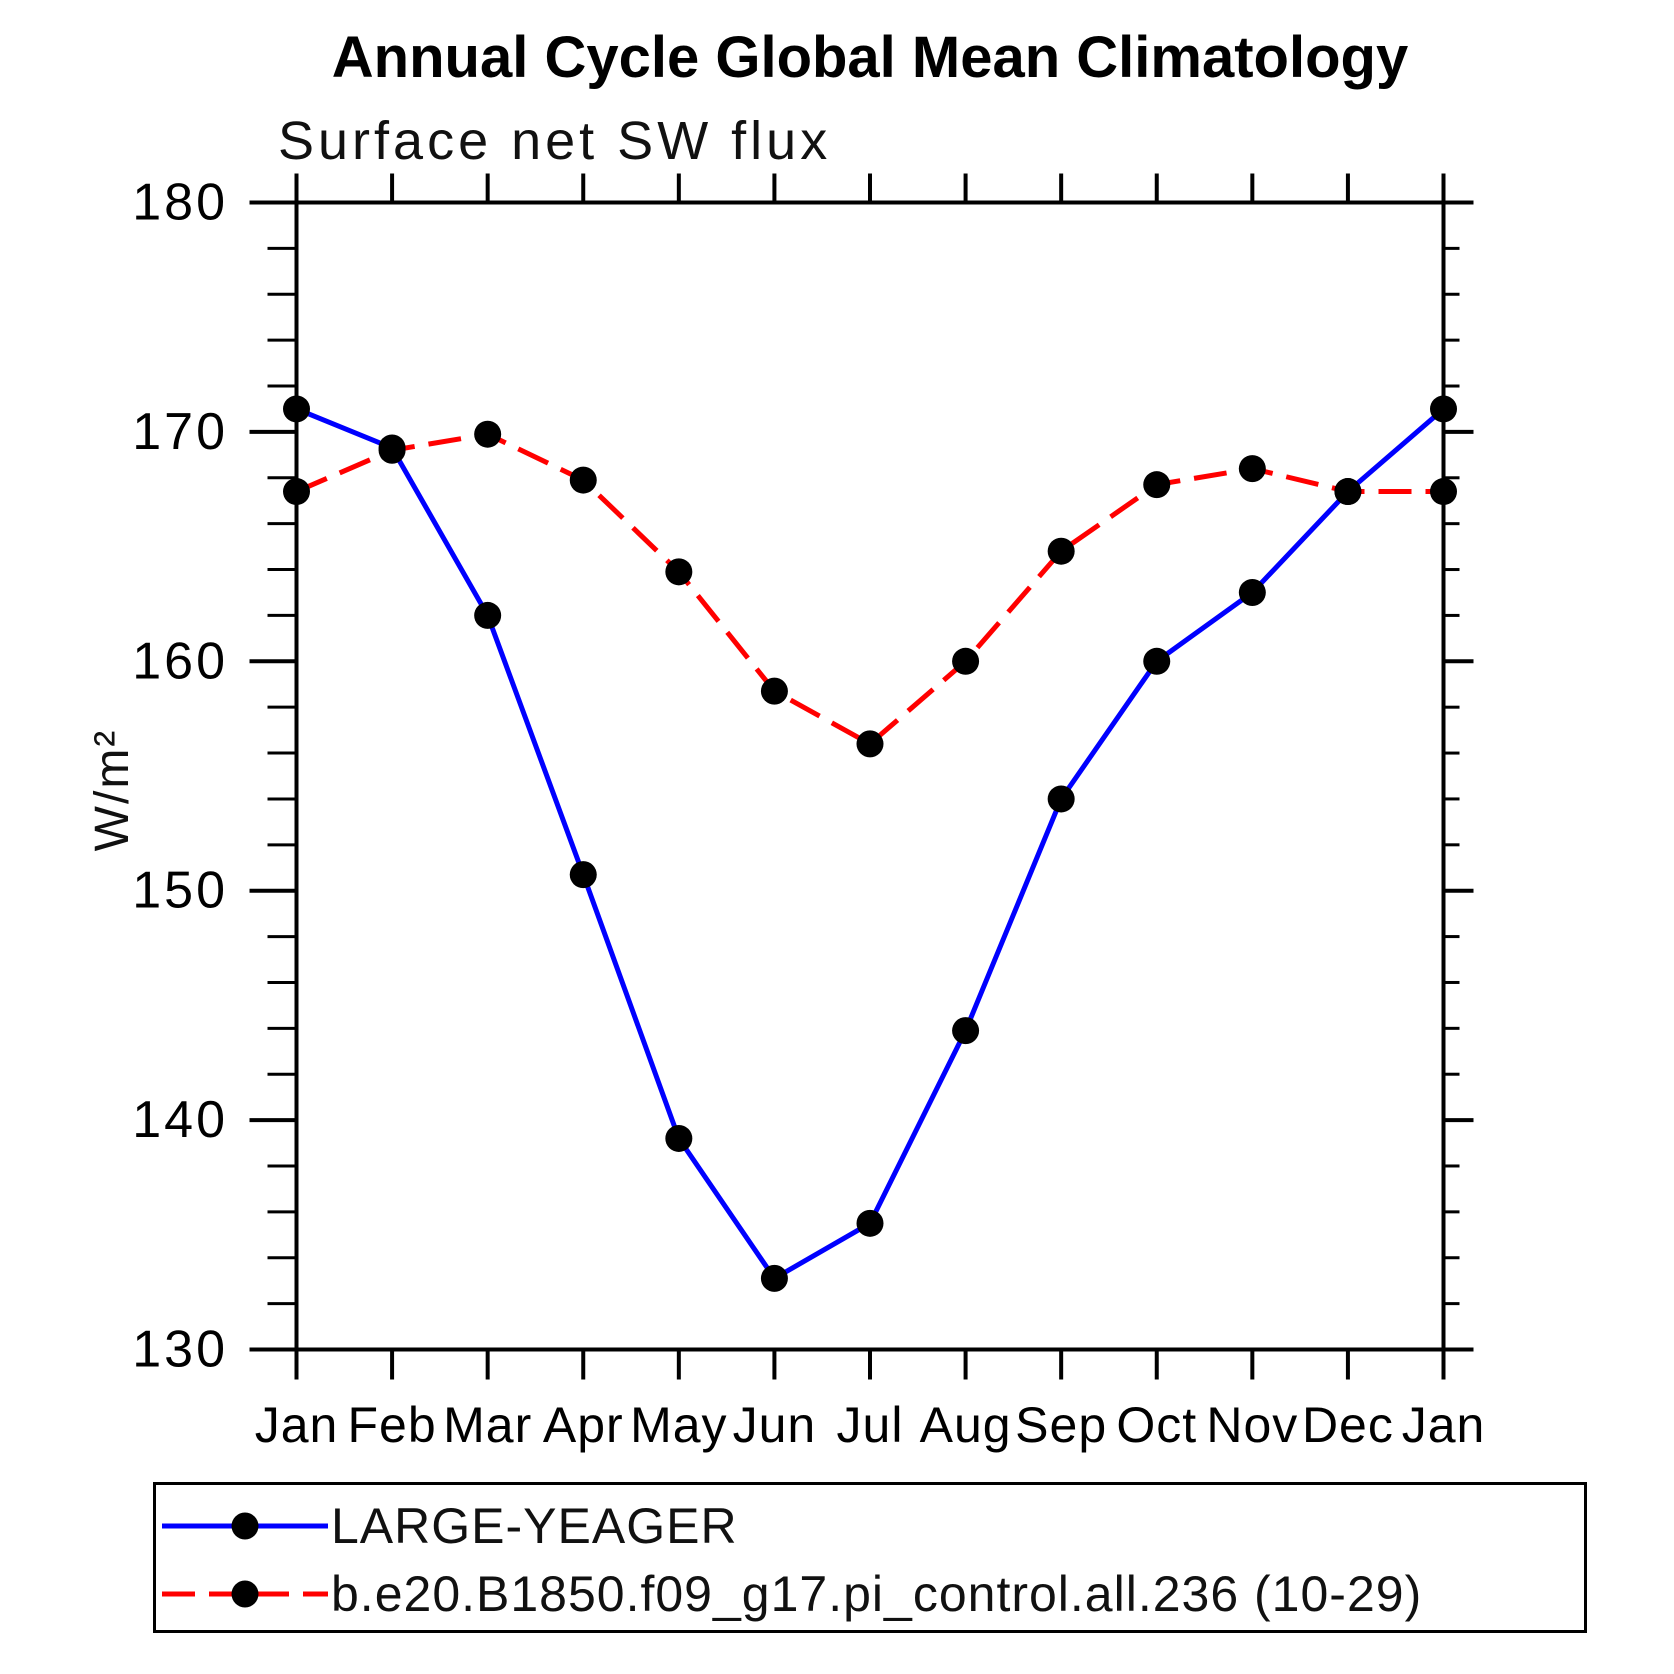  I want to click on chart-title: Annual Cycle Global Mean Climatology, so click(870, 57).